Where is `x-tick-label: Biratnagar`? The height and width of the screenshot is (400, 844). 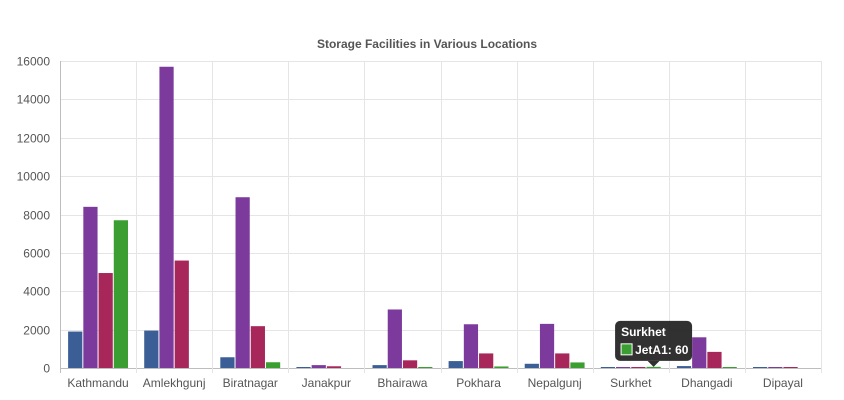
x-tick-label: Biratnagar is located at coordinates (250, 383).